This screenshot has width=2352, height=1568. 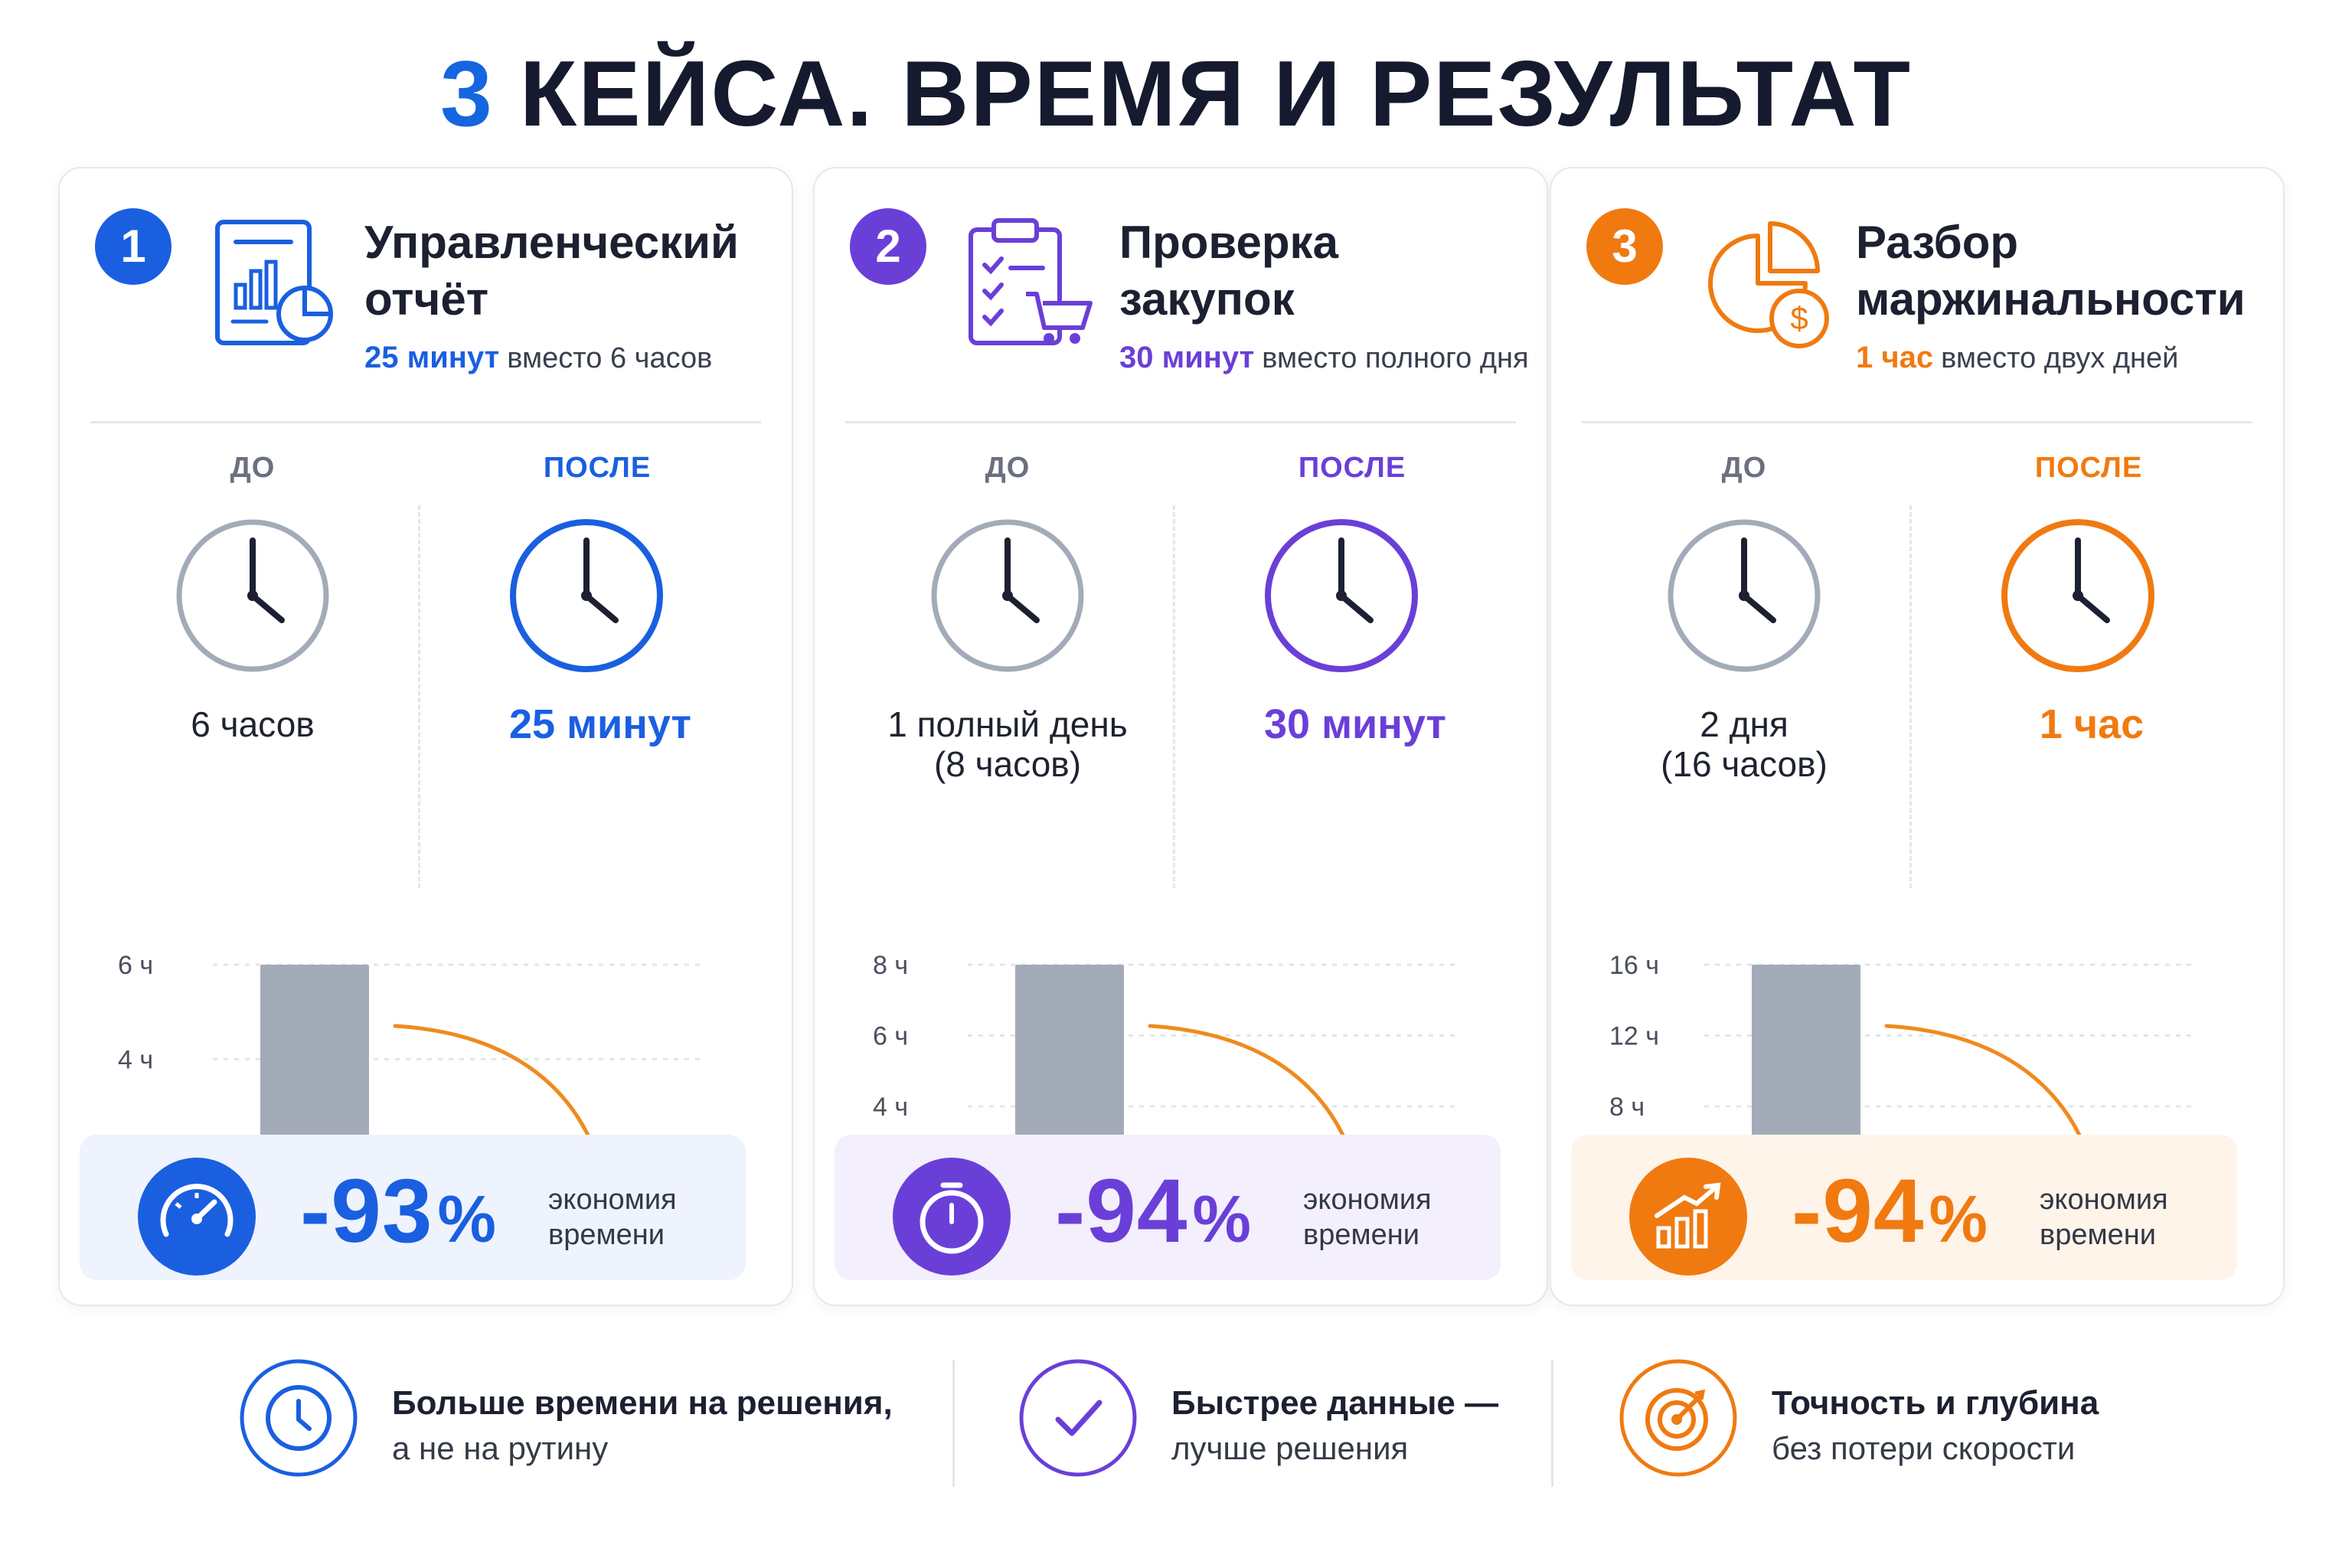 What do you see at coordinates (952, 1217) in the screenshot?
I see `stopwatch-icon` at bounding box center [952, 1217].